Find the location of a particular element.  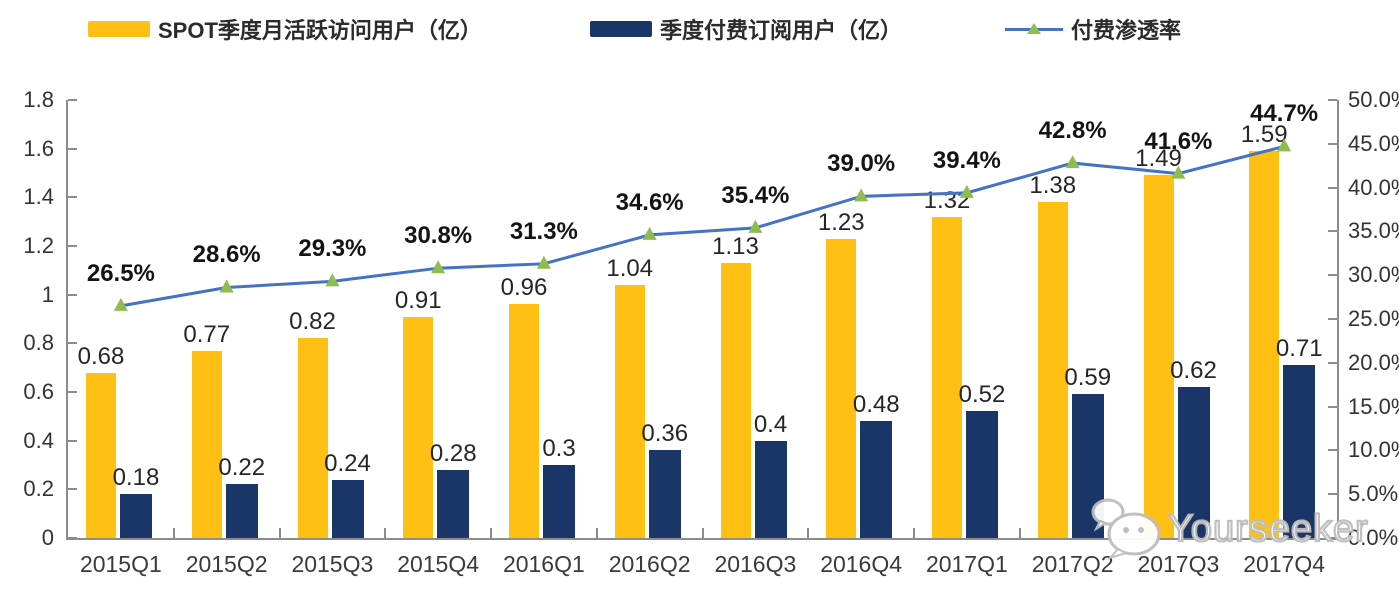

right-axis-tick-label: 10.0% is located at coordinates (1373, 450).